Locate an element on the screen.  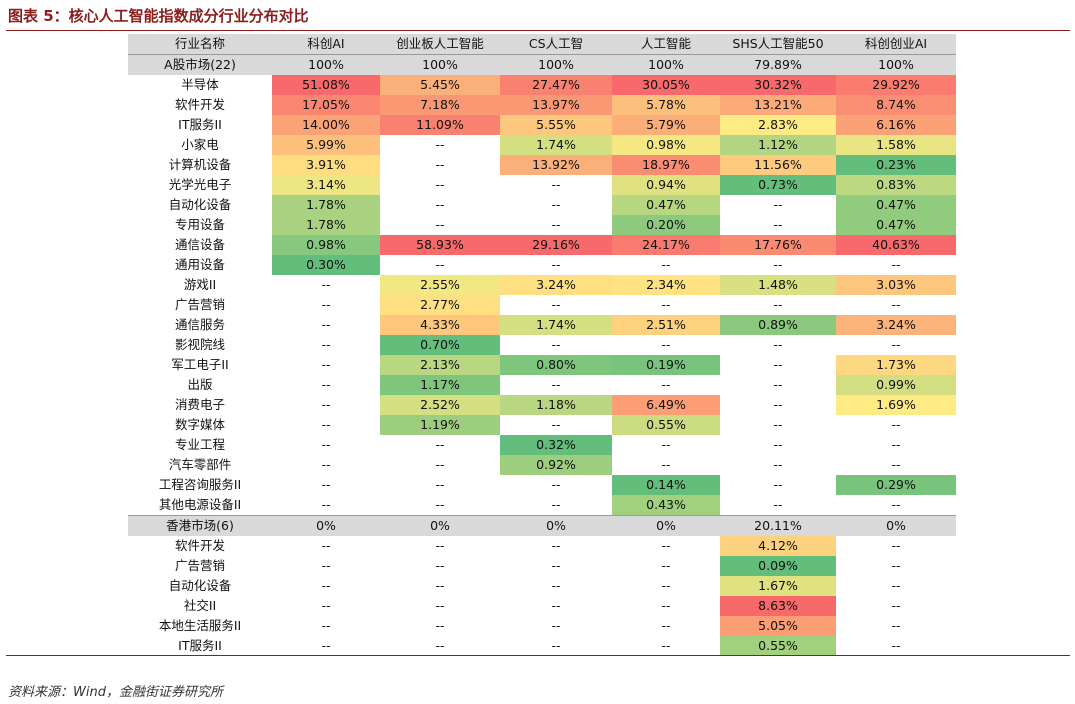
cell: 2.55% is located at coordinates (440, 285).